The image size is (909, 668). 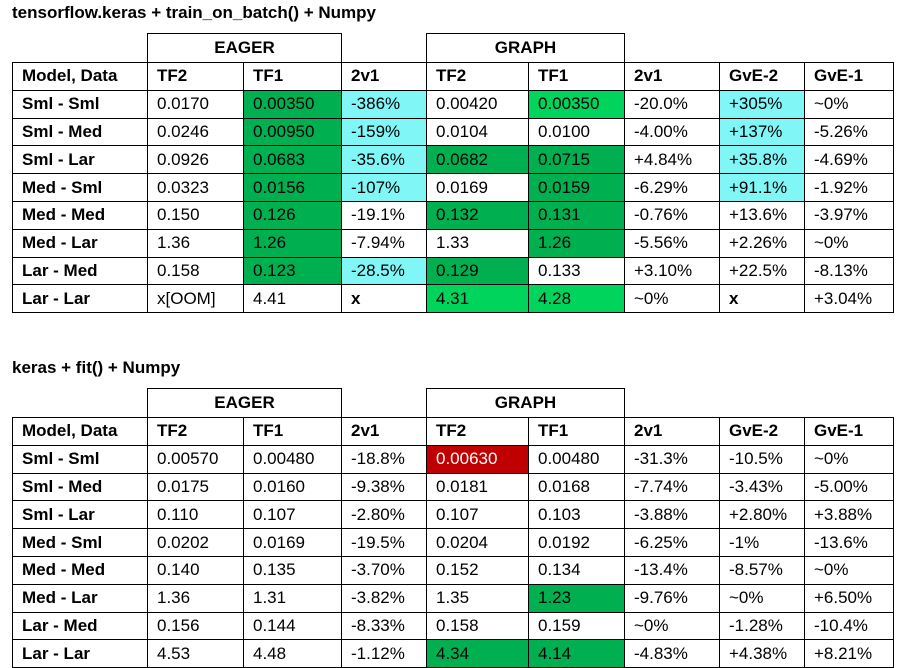 I want to click on cell: 0.00570, so click(x=195, y=459).